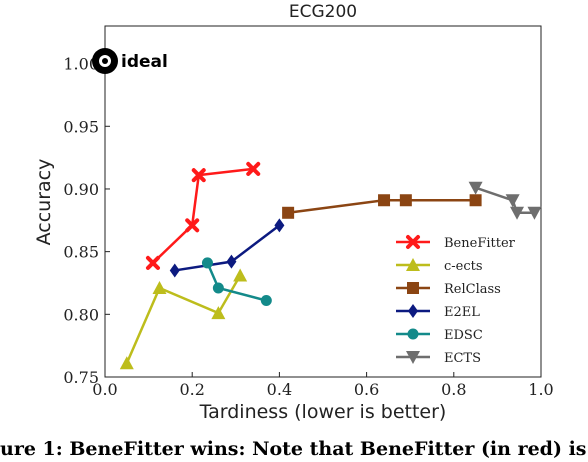 This screenshot has width=588, height=462. I want to click on y-tick-label: 0.90, so click(81, 189).